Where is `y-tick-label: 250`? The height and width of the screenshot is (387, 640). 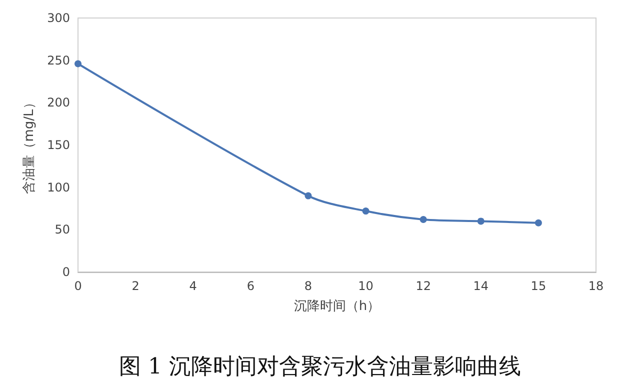 y-tick-label: 250 is located at coordinates (58, 60).